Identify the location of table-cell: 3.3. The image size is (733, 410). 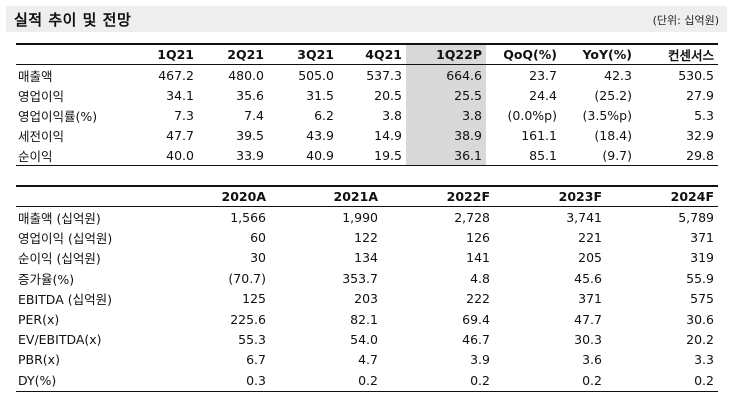
(704, 360).